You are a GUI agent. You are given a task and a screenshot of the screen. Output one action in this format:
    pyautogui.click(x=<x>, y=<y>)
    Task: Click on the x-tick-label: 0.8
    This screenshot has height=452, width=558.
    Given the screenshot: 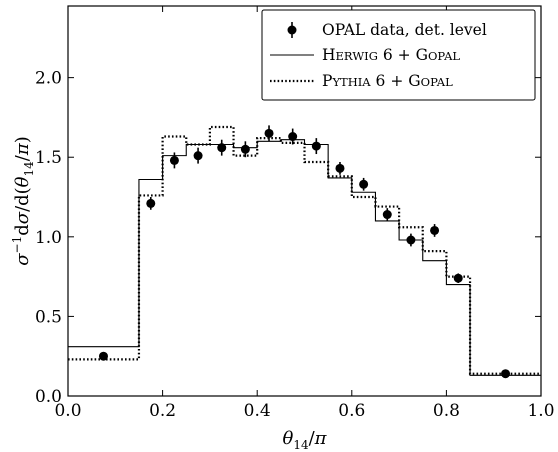 What is the action you would take?
    pyautogui.click(x=446, y=411)
    